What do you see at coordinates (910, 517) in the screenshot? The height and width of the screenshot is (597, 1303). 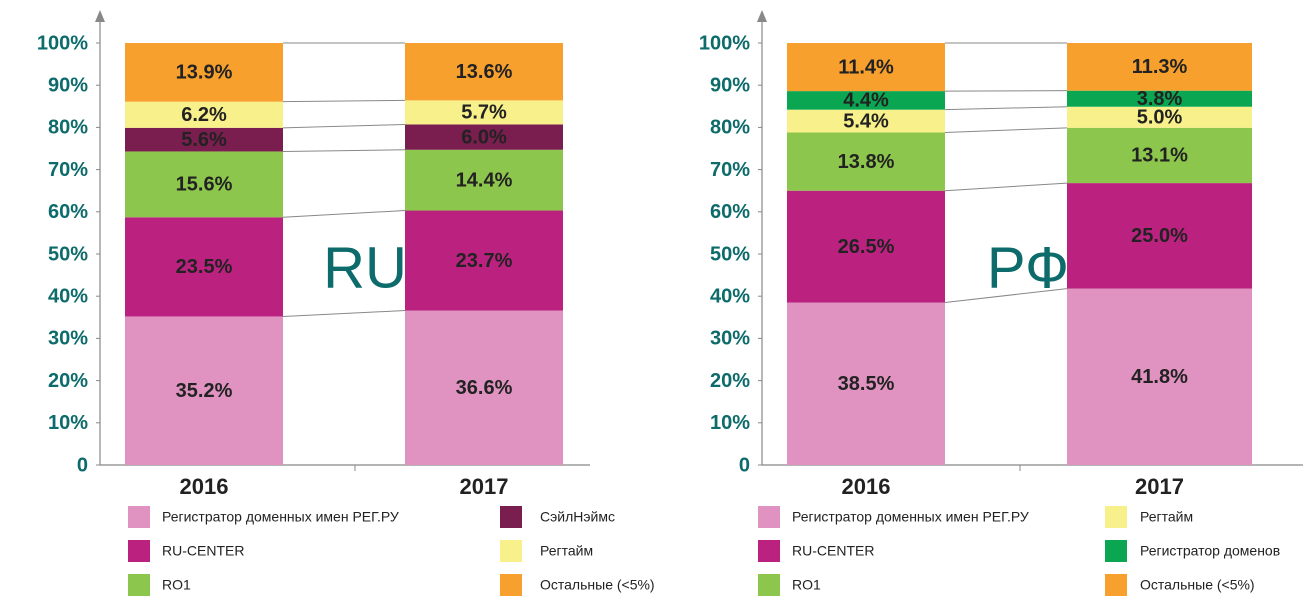 I see `legend-label: Регистратор доменных имен РЕГ.РУ` at bounding box center [910, 517].